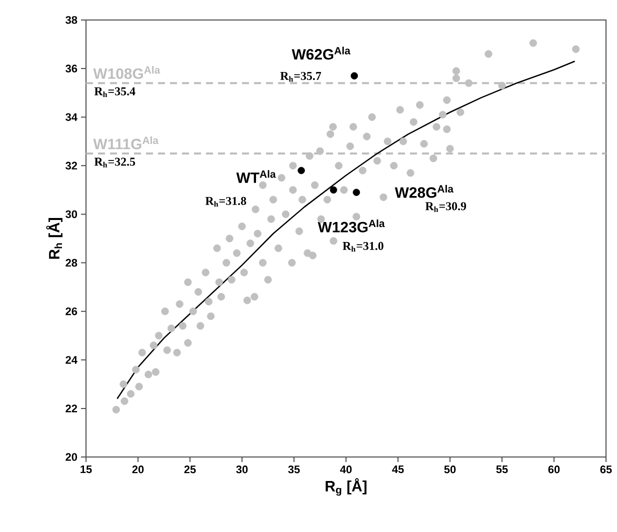  Describe the element at coordinates (554, 470) in the screenshot. I see `x-tick-label: 60` at that location.